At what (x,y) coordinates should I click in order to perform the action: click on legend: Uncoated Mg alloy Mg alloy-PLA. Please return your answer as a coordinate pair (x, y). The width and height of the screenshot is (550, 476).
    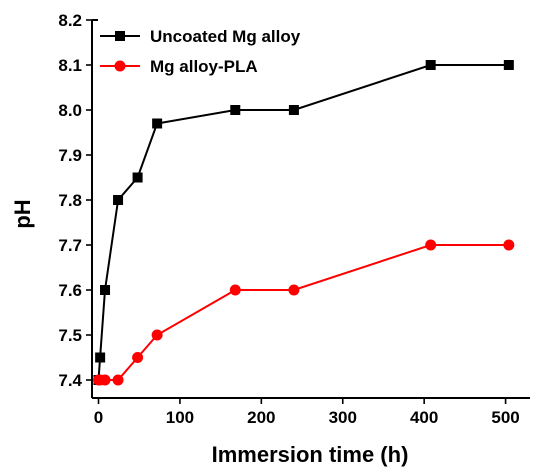
    Looking at the image, I should click on (200, 51).